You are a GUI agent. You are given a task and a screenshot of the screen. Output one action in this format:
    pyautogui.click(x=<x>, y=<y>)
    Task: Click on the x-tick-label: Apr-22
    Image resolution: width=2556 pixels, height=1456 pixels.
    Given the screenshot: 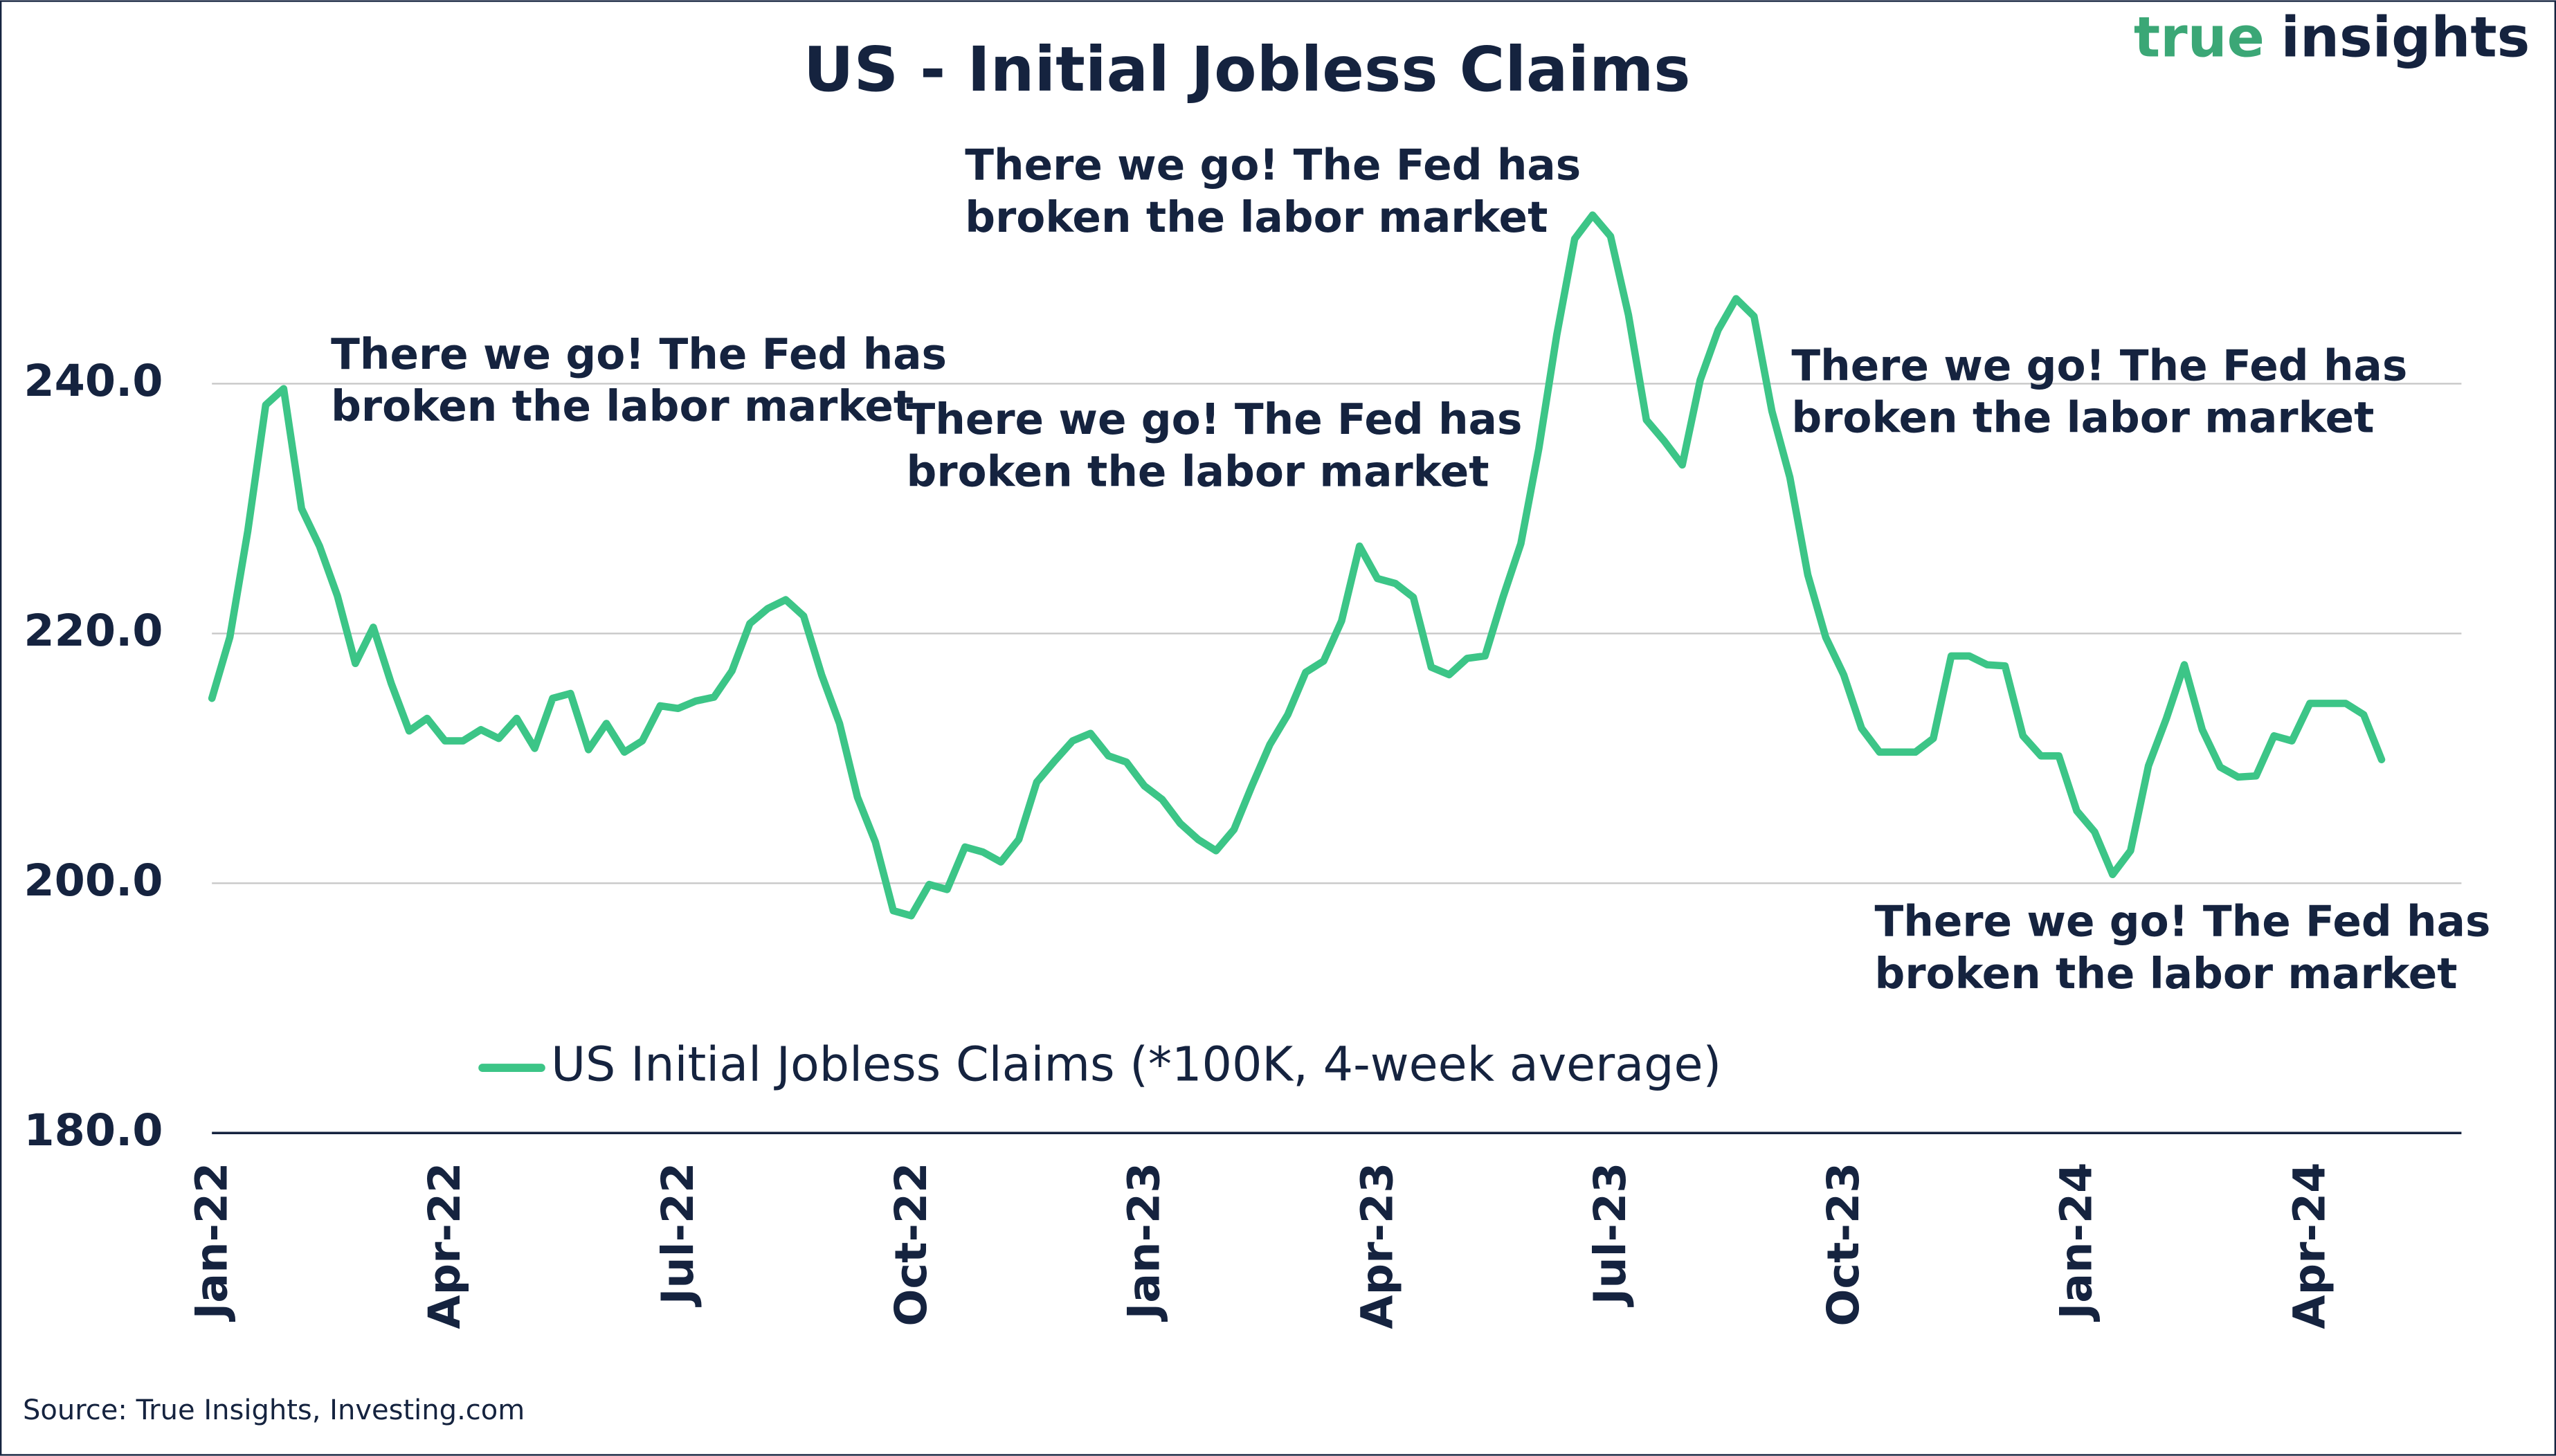 What is the action you would take?
    pyautogui.click(x=444, y=1246)
    